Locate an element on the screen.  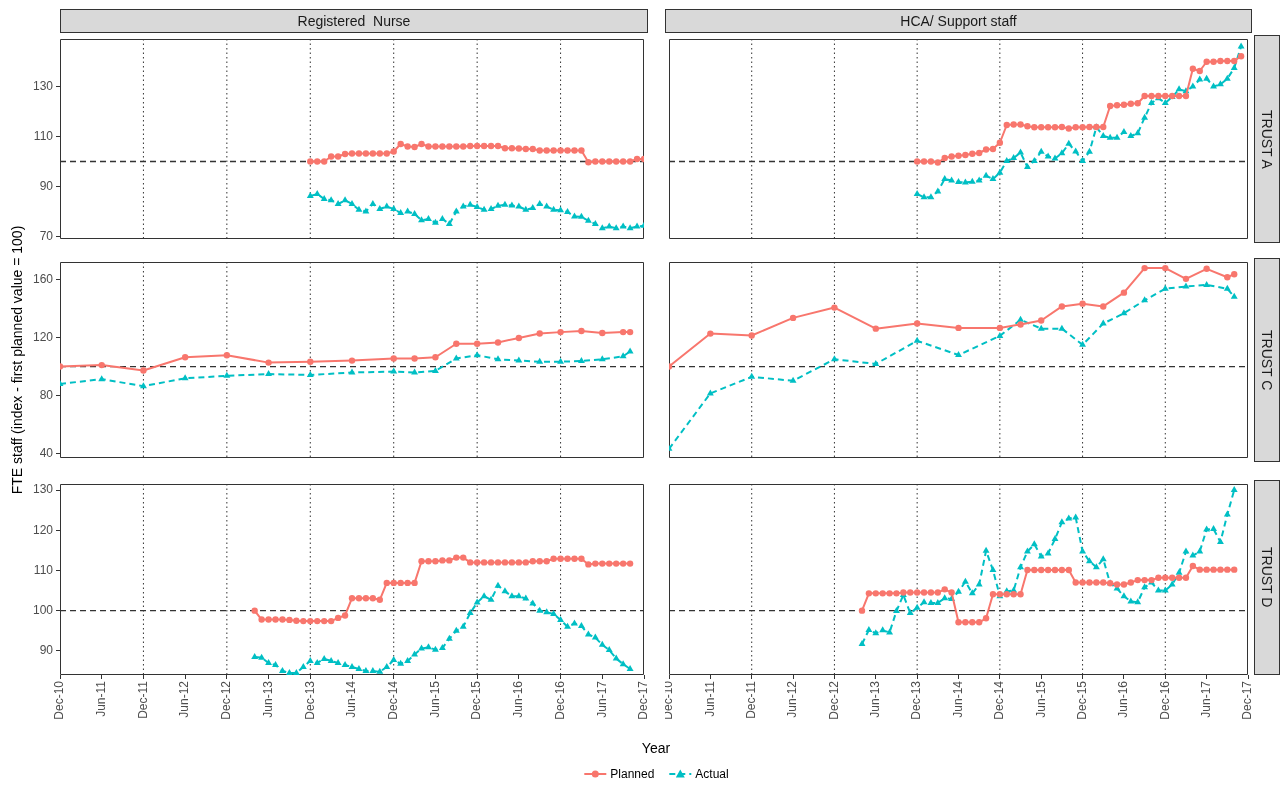
text: TRUST A is located at coordinates (1267, 139).